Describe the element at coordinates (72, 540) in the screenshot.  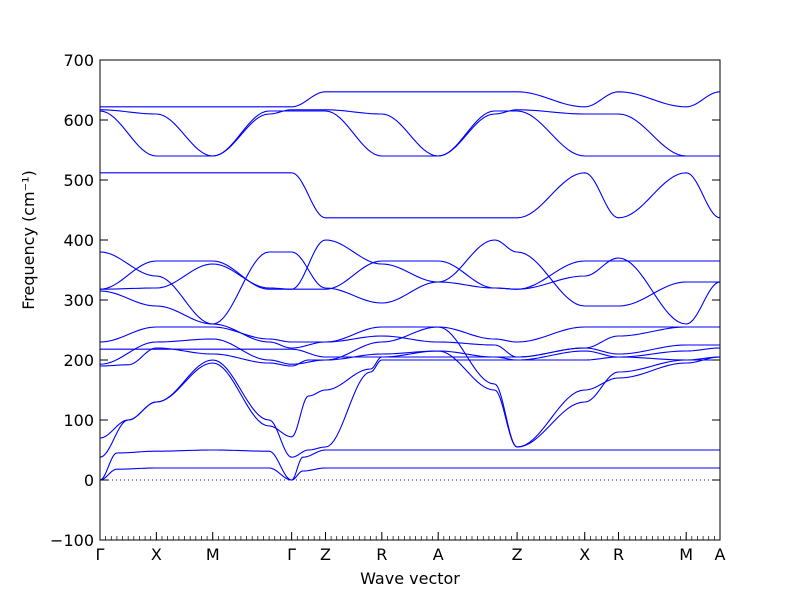
I see `y-tick-label: −100` at that location.